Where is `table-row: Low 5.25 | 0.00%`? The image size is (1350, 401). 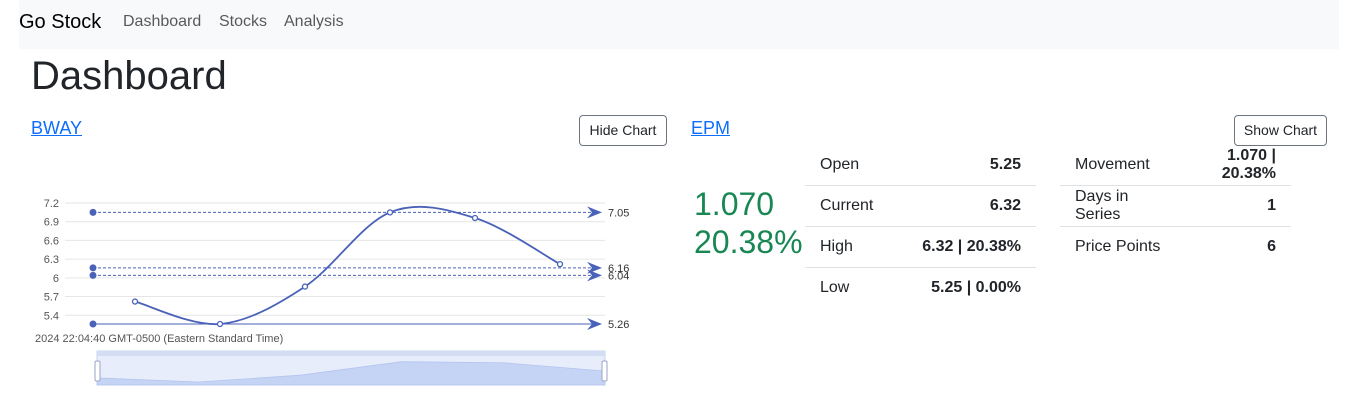 table-row: Low 5.25 | 0.00% is located at coordinates (920, 288).